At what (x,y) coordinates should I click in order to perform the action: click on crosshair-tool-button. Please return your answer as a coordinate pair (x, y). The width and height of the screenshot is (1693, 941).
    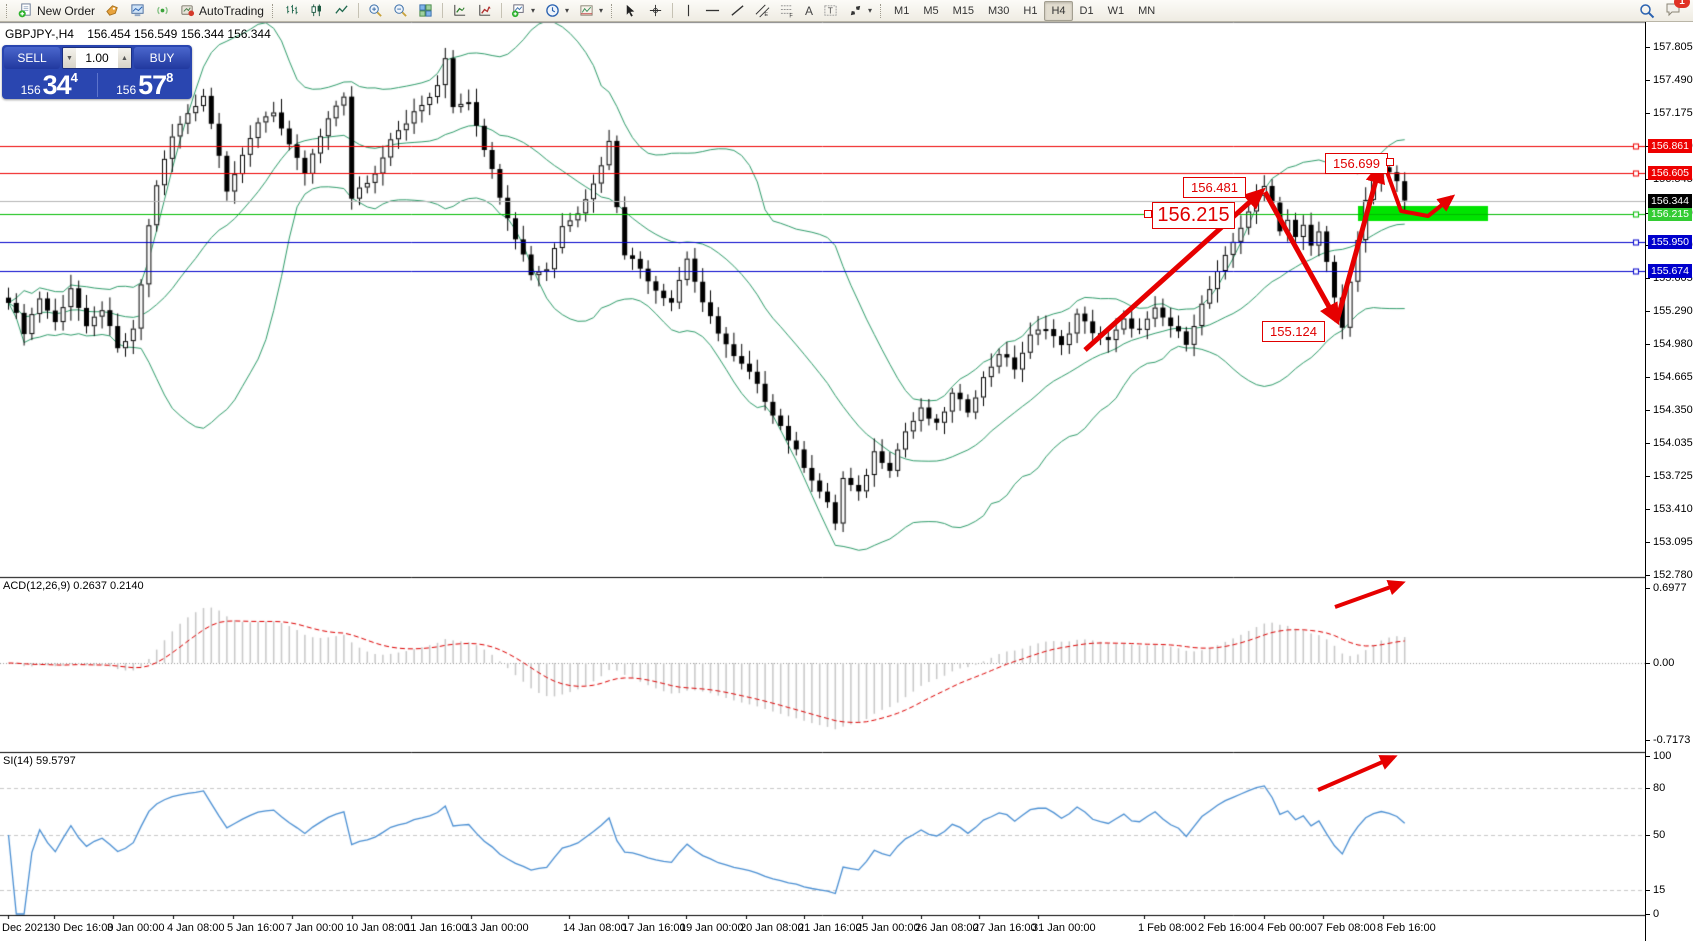
    Looking at the image, I should click on (655, 10).